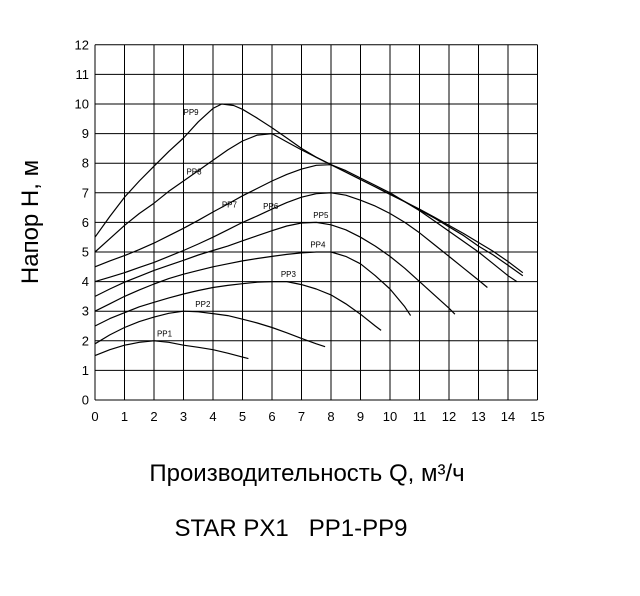 The width and height of the screenshot is (640, 596). Describe the element at coordinates (85, 281) in the screenshot. I see `y-tick-label: 4` at that location.